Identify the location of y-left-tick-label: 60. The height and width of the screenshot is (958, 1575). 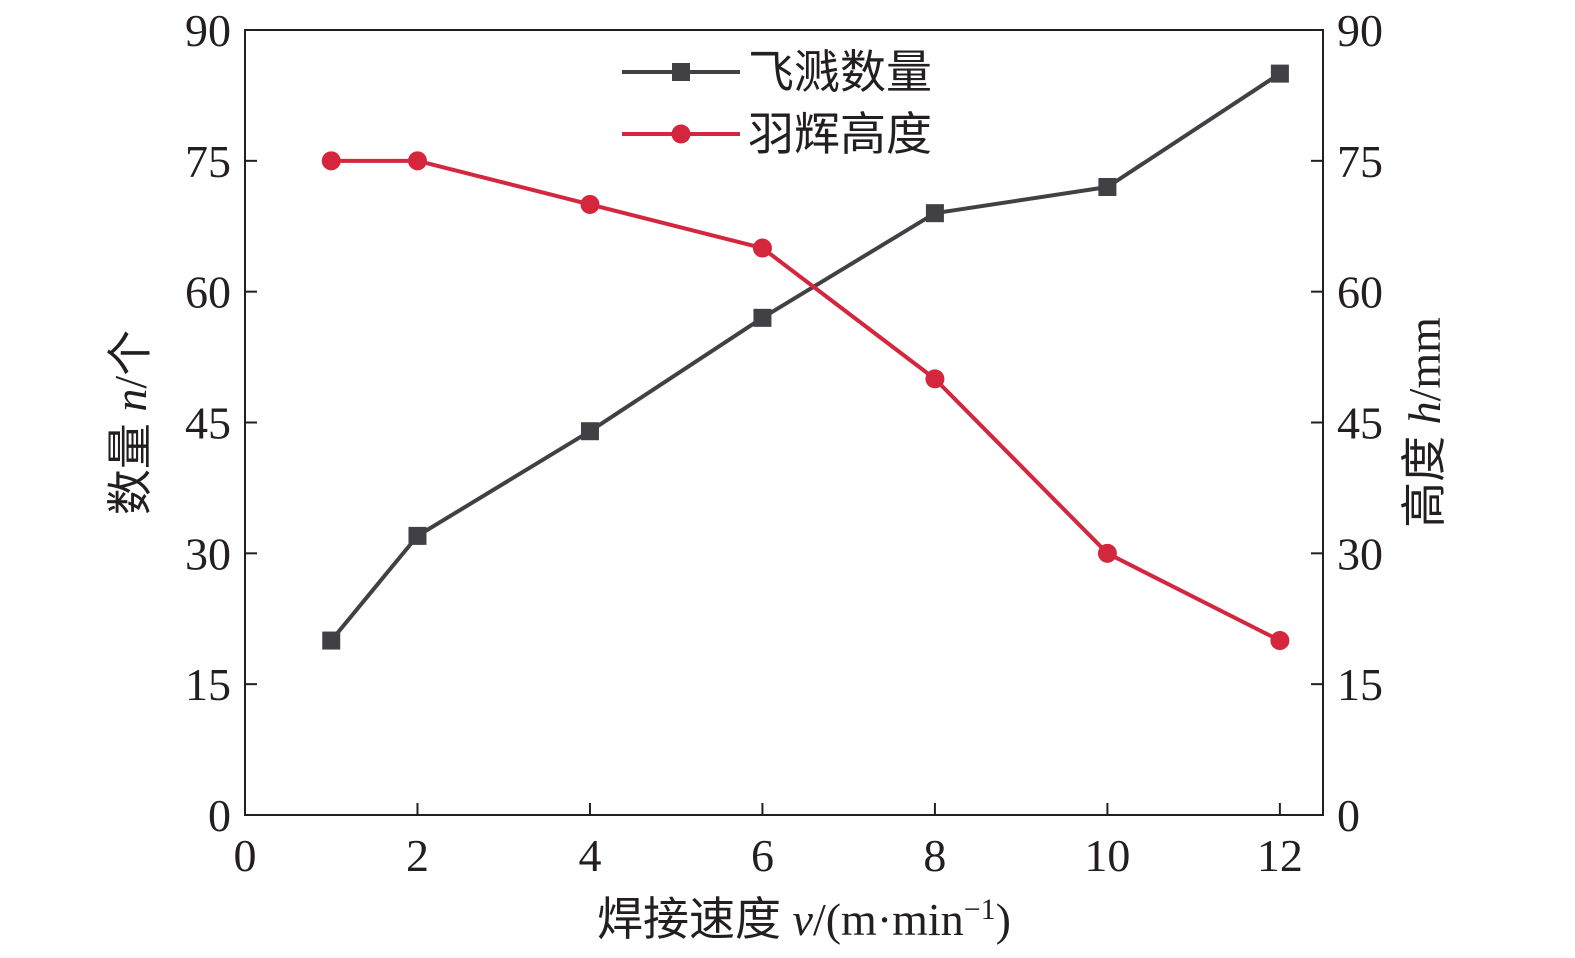
(208, 292).